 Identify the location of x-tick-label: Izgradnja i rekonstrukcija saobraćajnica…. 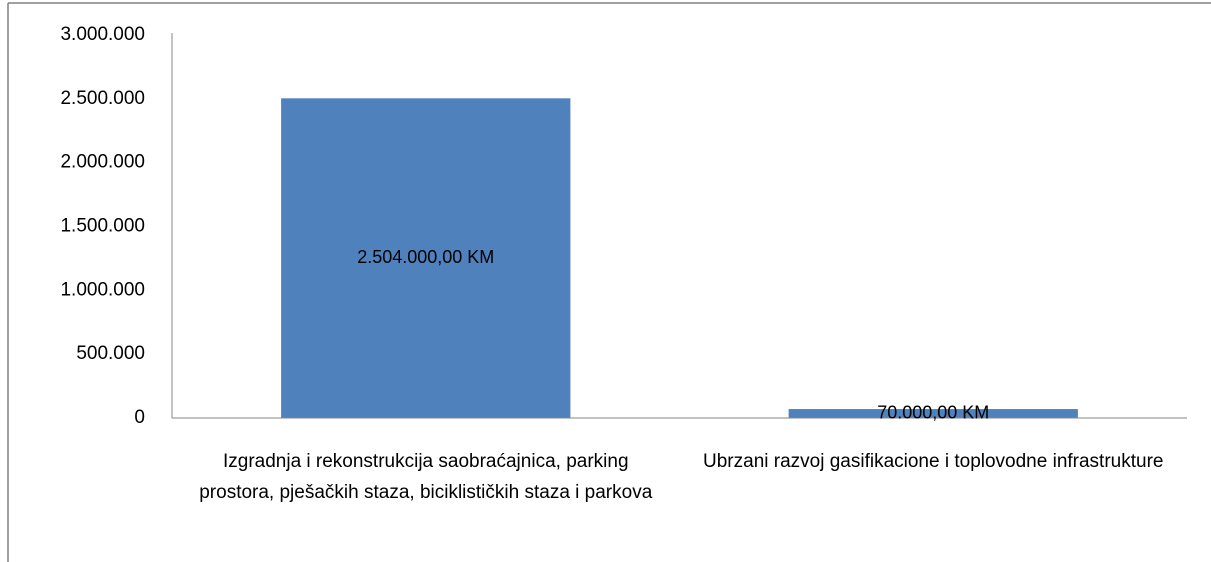
(426, 477).